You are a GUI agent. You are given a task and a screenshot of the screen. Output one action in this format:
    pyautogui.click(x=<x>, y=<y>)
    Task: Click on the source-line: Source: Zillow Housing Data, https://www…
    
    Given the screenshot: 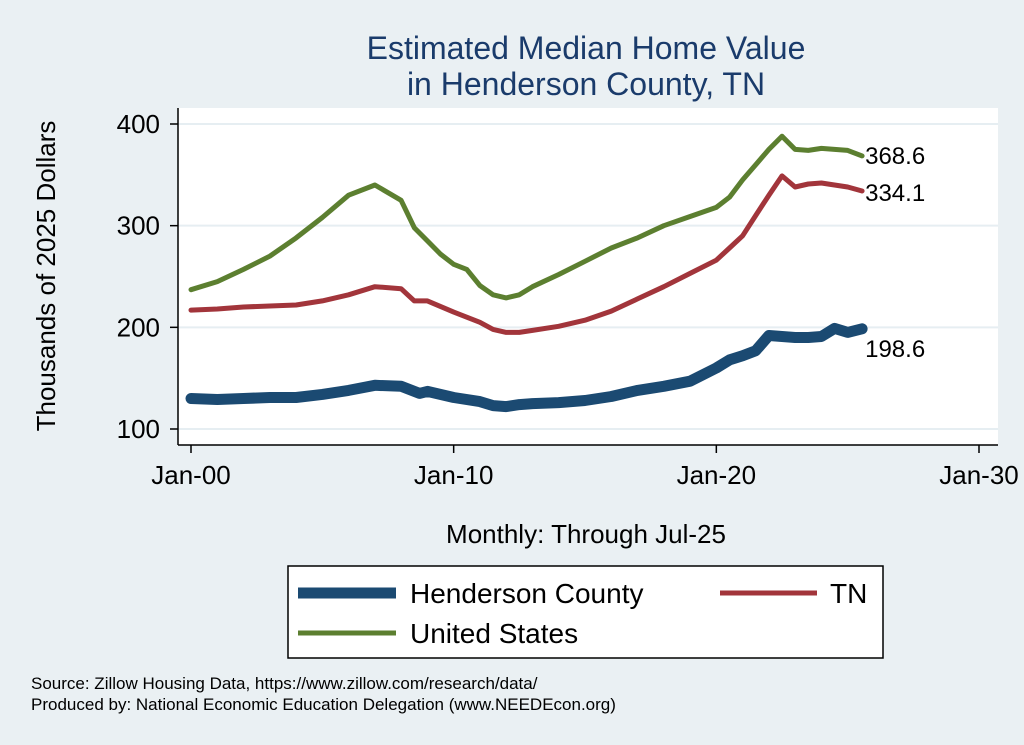 What is the action you would take?
    pyautogui.click(x=284, y=683)
    